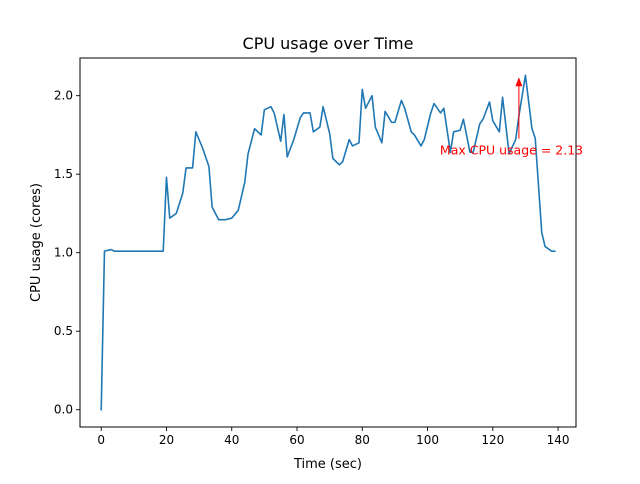  Describe the element at coordinates (63, 96) in the screenshot. I see `y-tick-label: 2.0` at that location.